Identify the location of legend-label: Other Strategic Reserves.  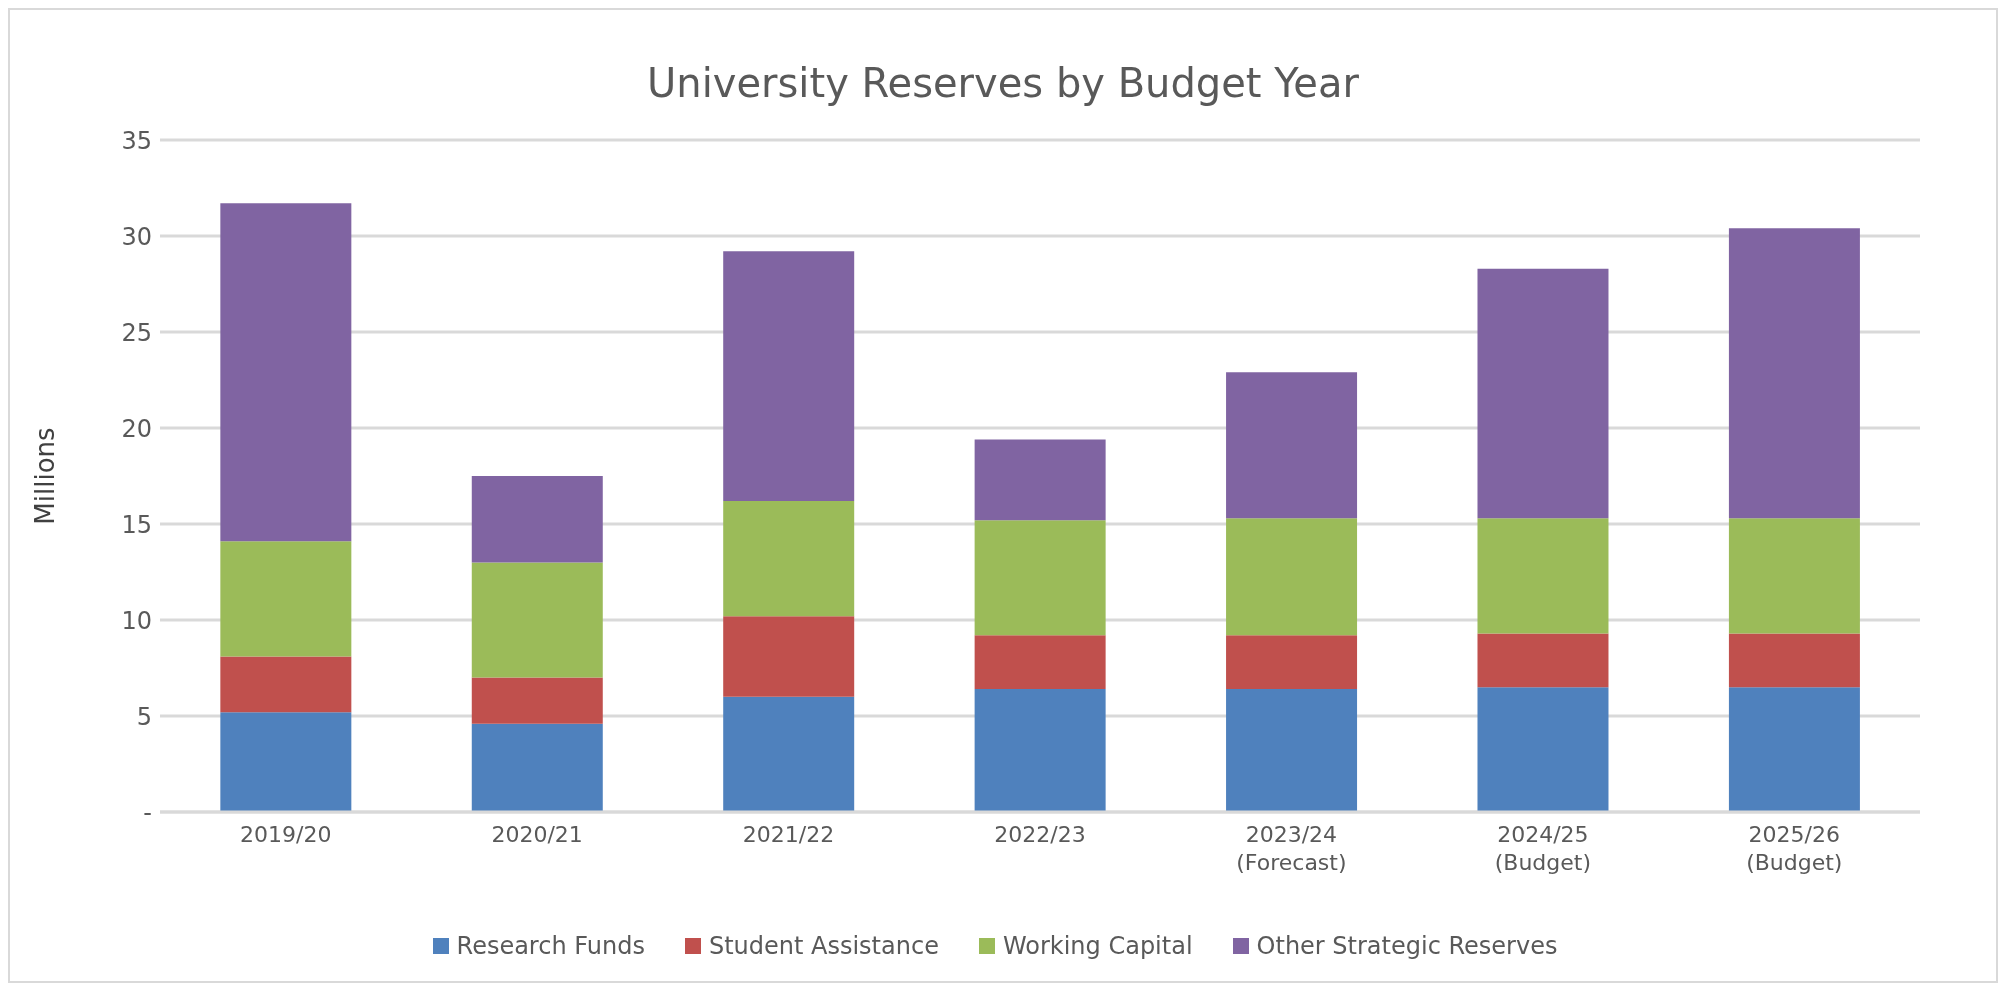
(1407, 946).